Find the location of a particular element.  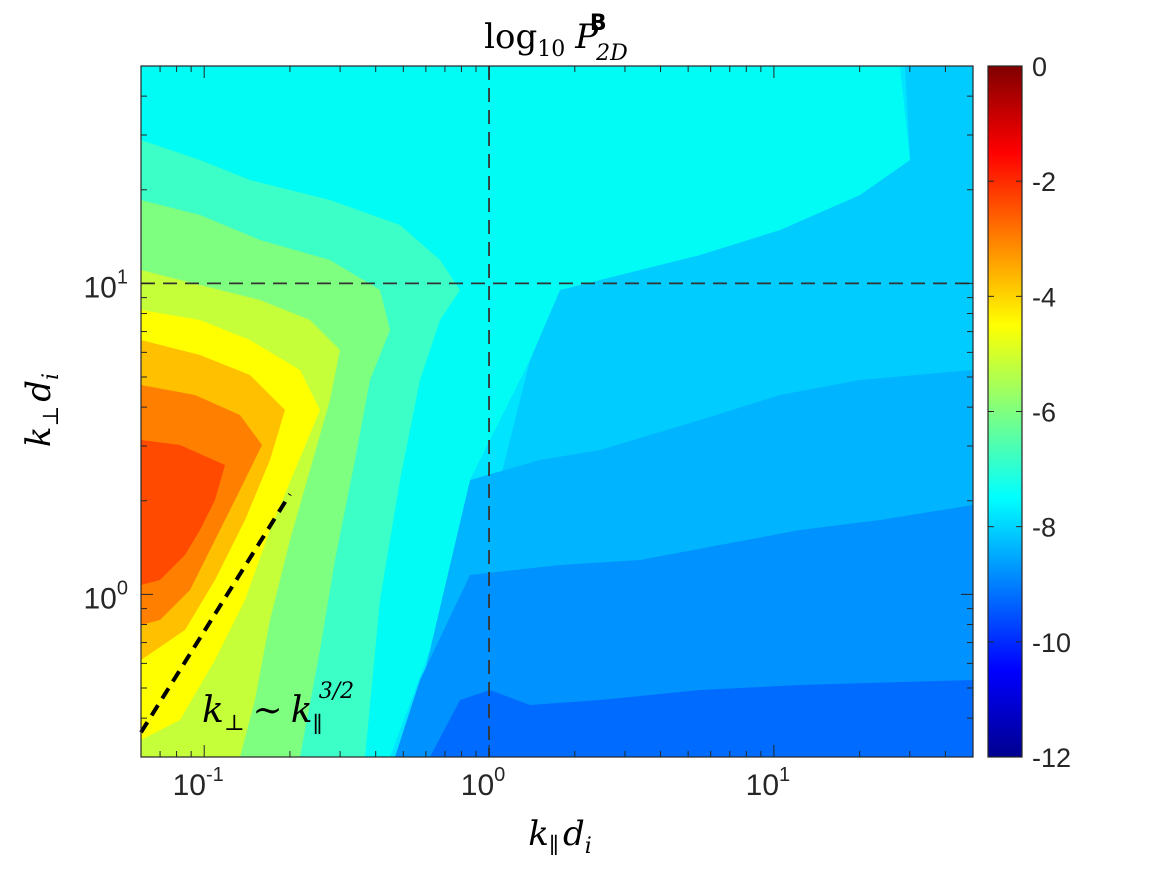

colorbar-tick-label: -8 is located at coordinates (1044, 528).